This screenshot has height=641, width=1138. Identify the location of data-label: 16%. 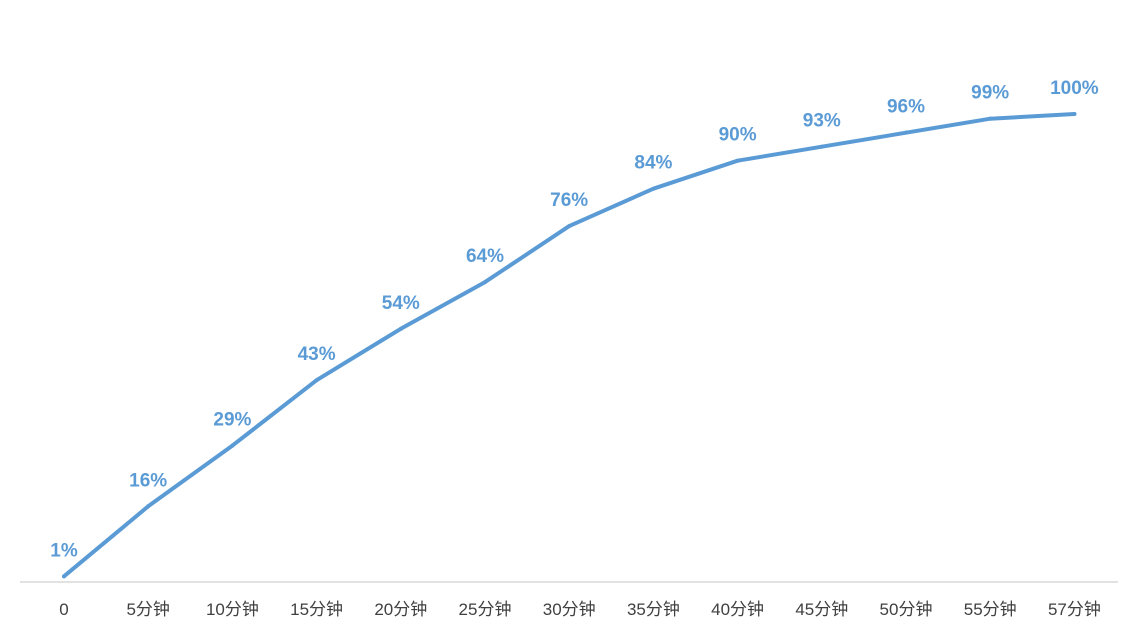
(148, 480).